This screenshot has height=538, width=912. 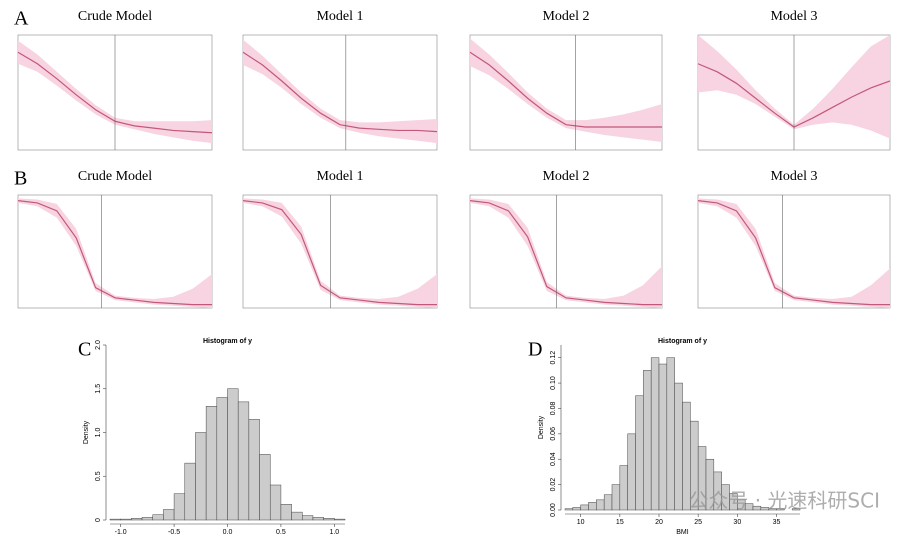 I want to click on y-tick-label: 1.5, so click(x=98, y=389).